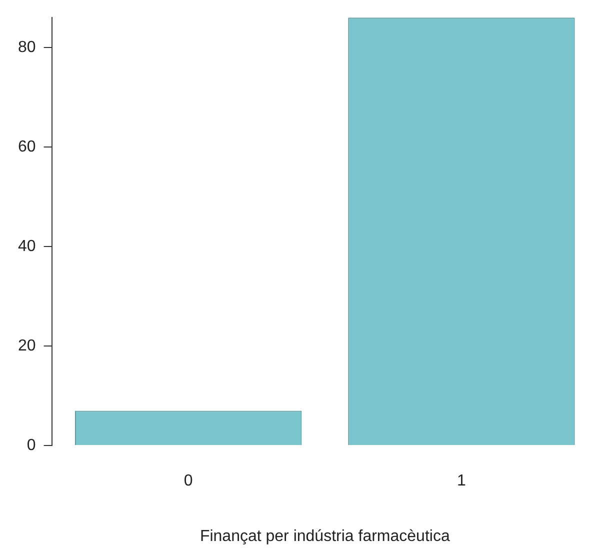 The width and height of the screenshot is (598, 558). I want to click on x-axis-title: Finançat per indústria farmacèutica, so click(325, 536).